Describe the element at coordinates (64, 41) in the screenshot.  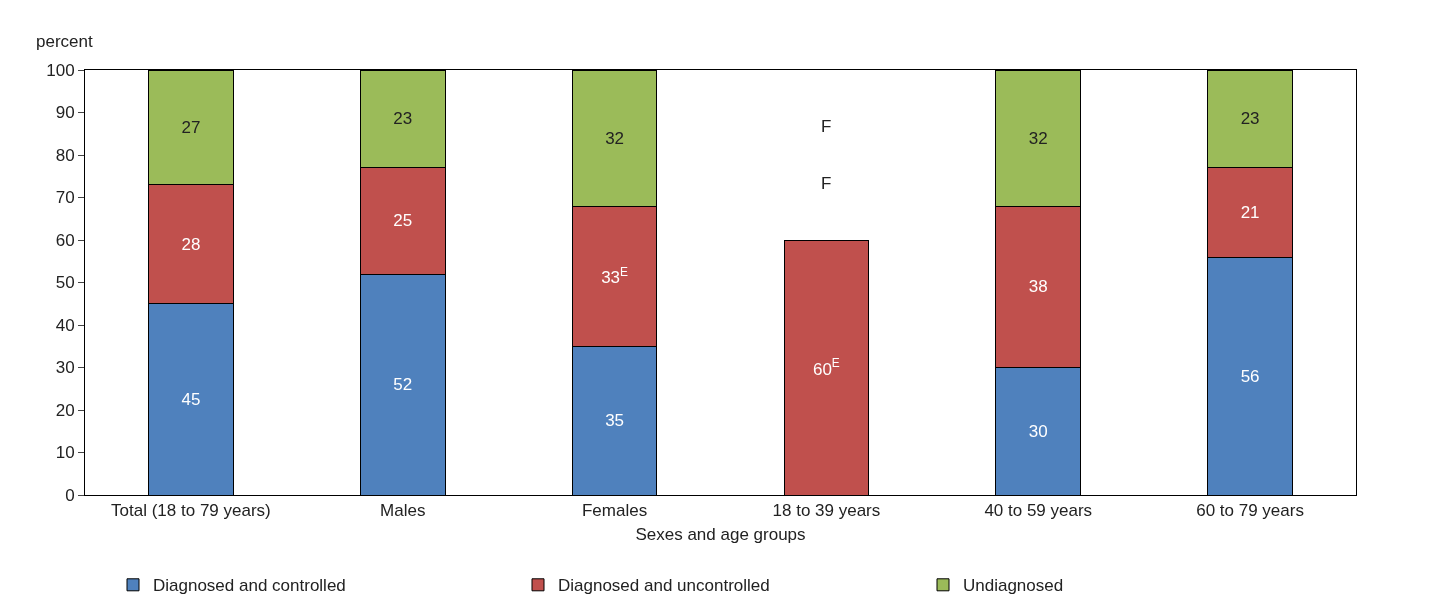
I see `y-axis-title: percent` at that location.